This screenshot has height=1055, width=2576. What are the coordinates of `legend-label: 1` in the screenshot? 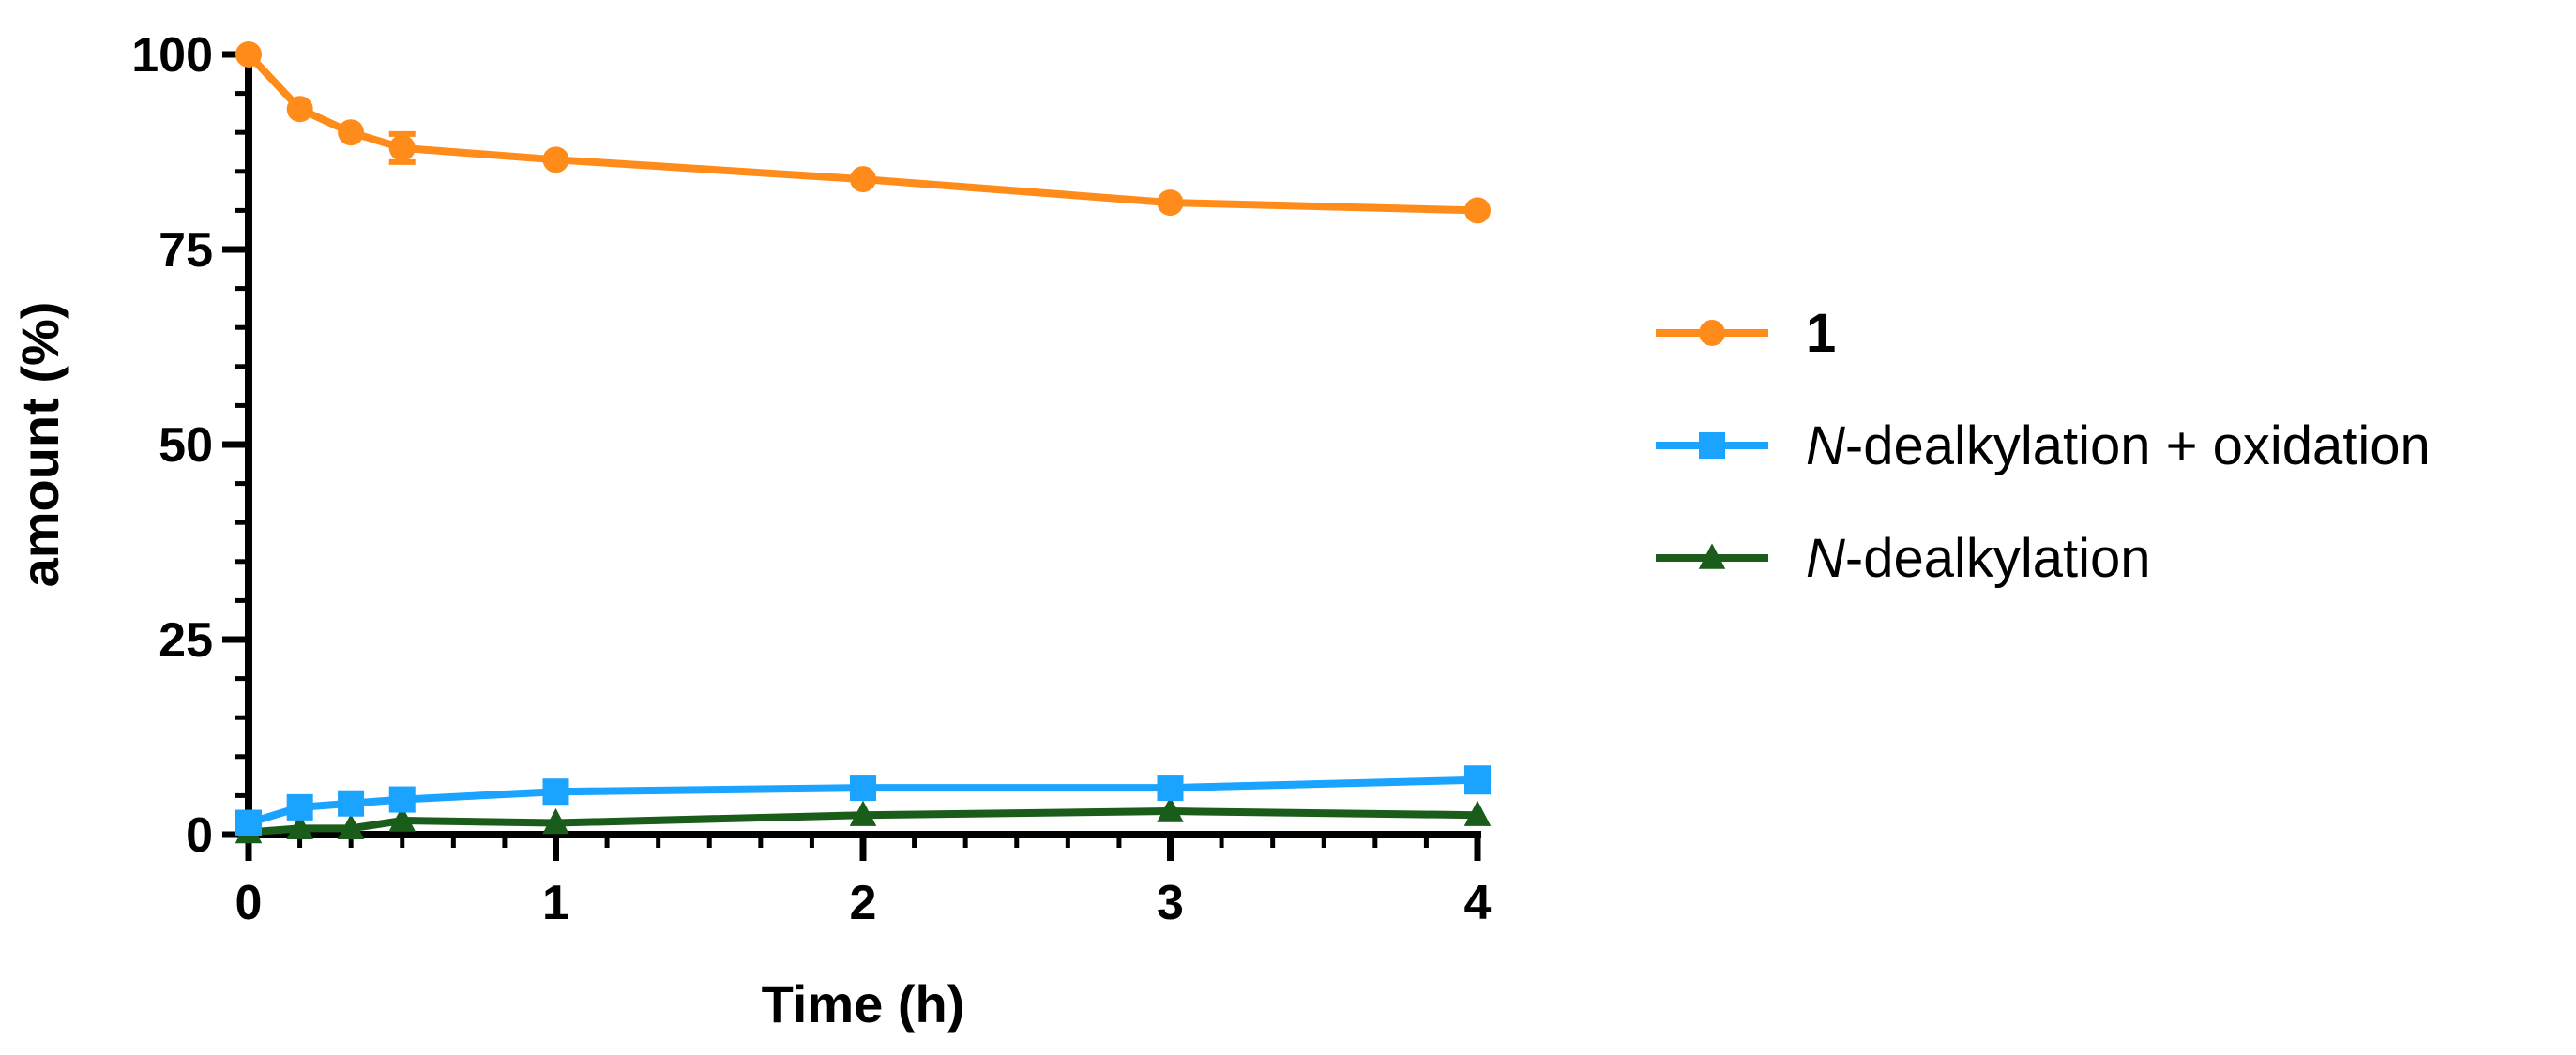 It's located at (1821, 333).